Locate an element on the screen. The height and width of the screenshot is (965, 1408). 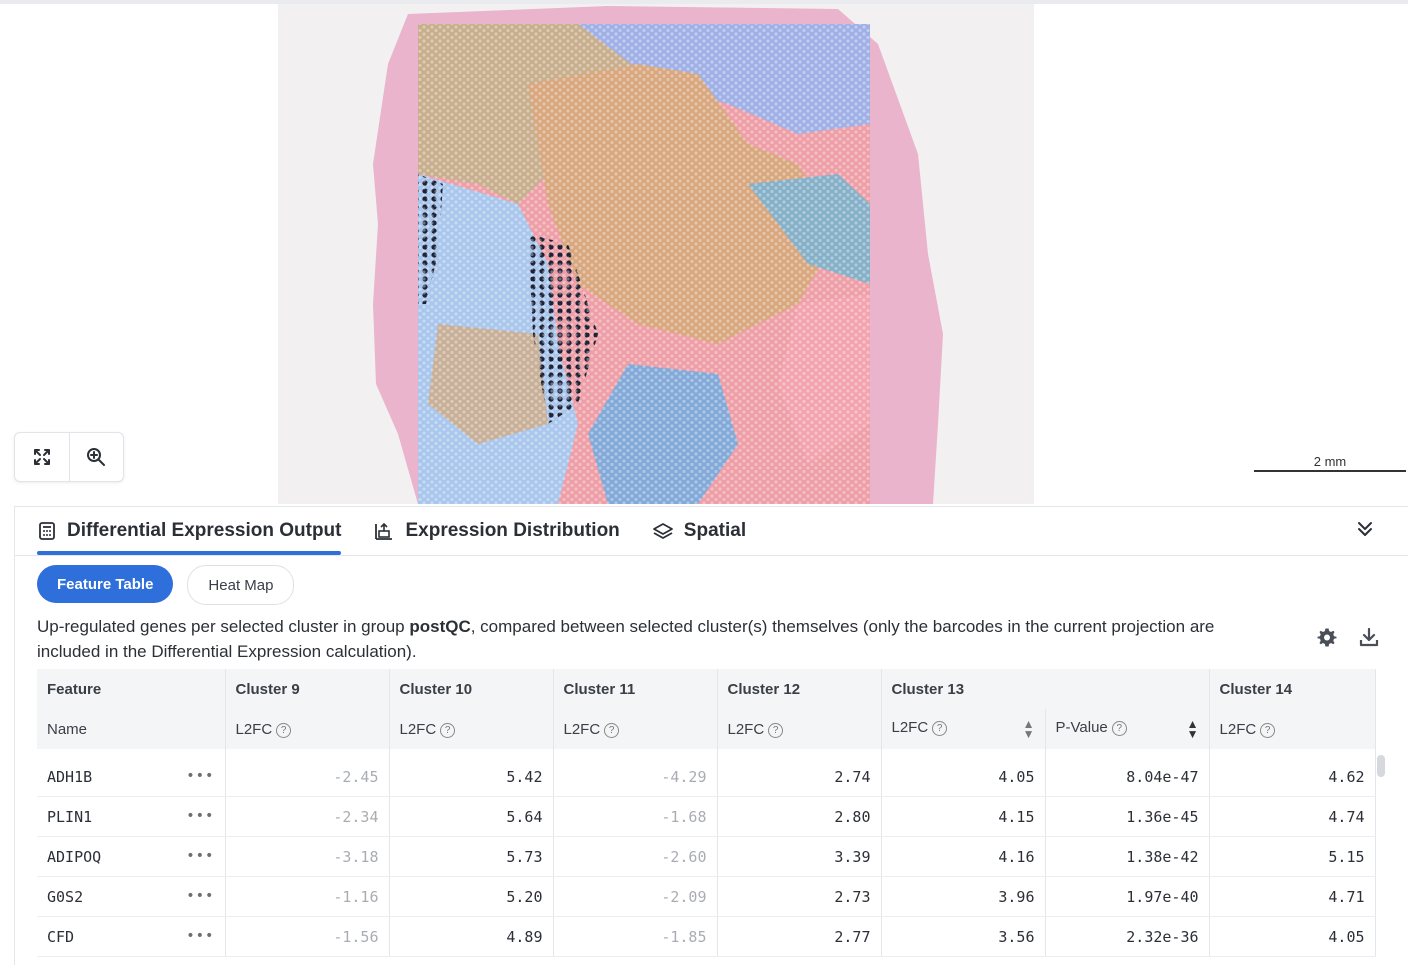
table-row: CFD ••• -1.56 4.89 -1.85 2.77 3.56 2.32e-36 4.05 is located at coordinates (706, 936).